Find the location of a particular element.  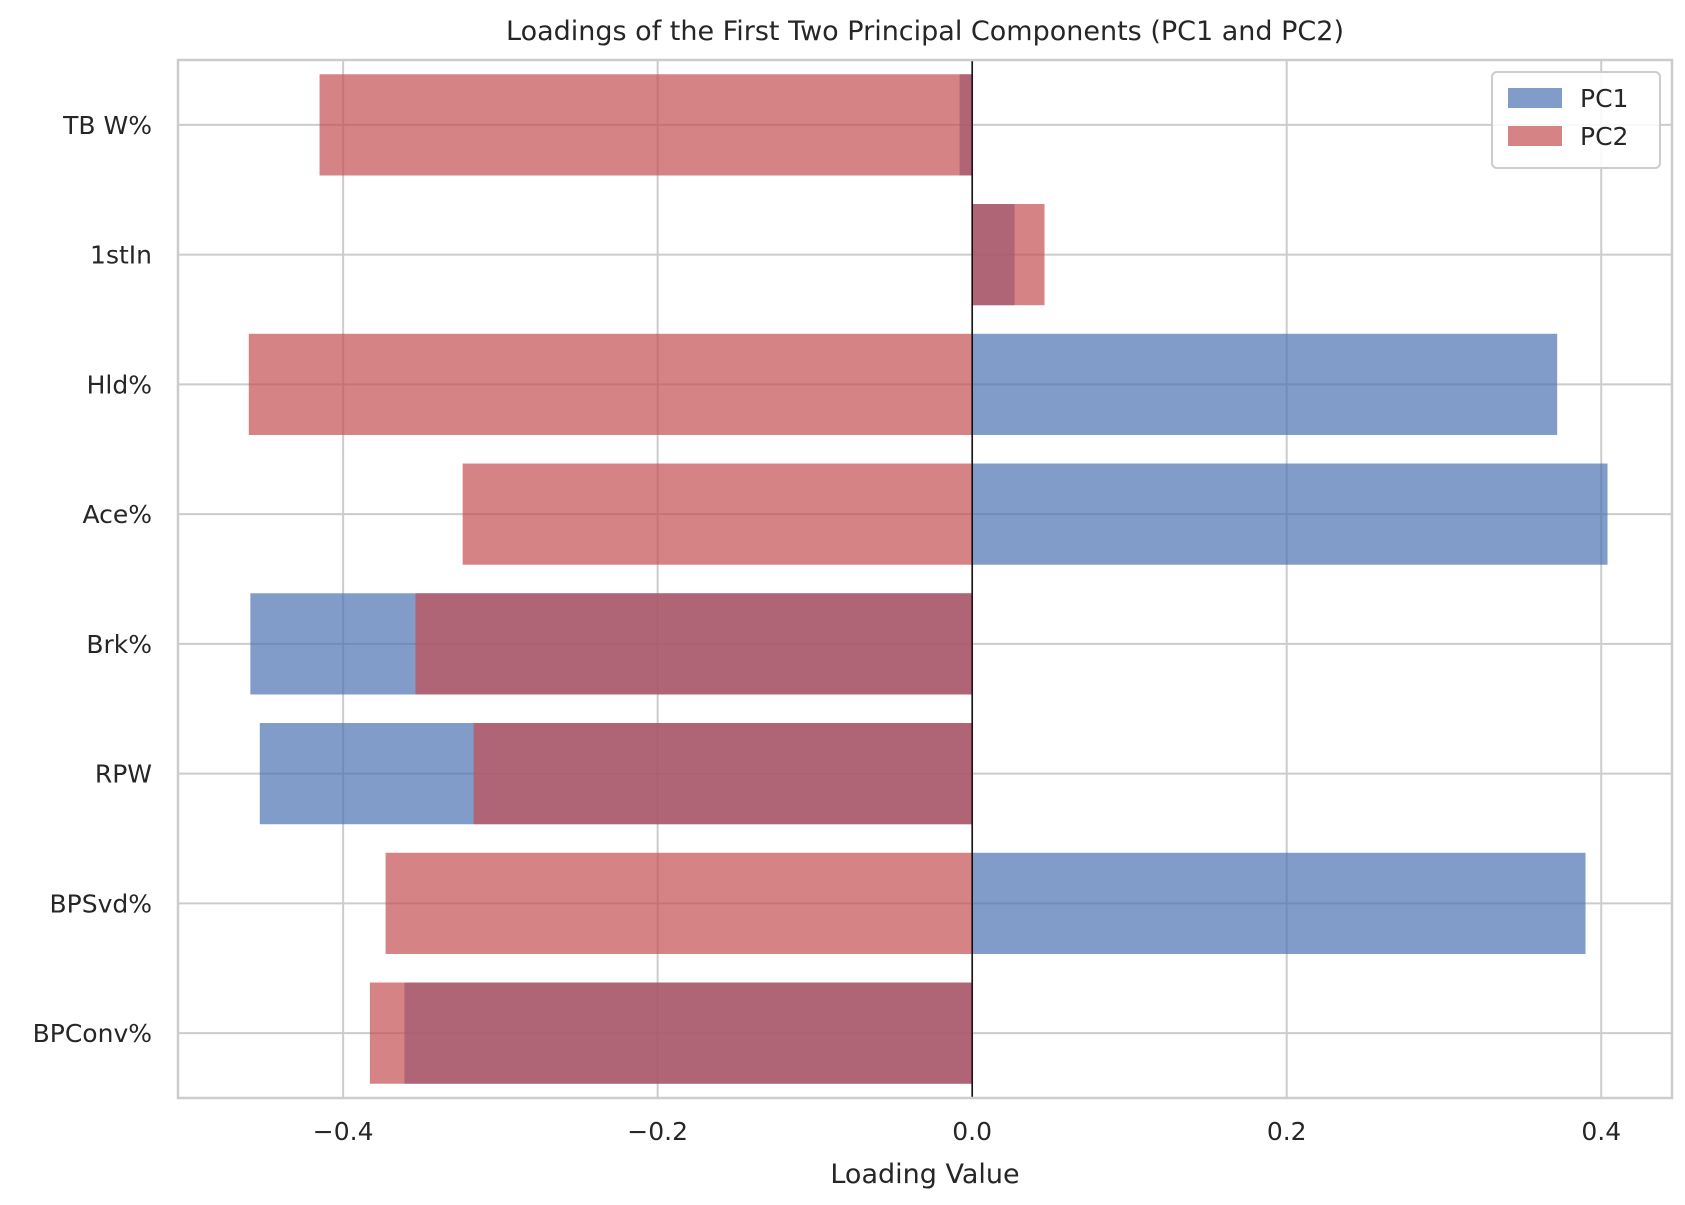

y-tick-label: Hld% is located at coordinates (119, 384).